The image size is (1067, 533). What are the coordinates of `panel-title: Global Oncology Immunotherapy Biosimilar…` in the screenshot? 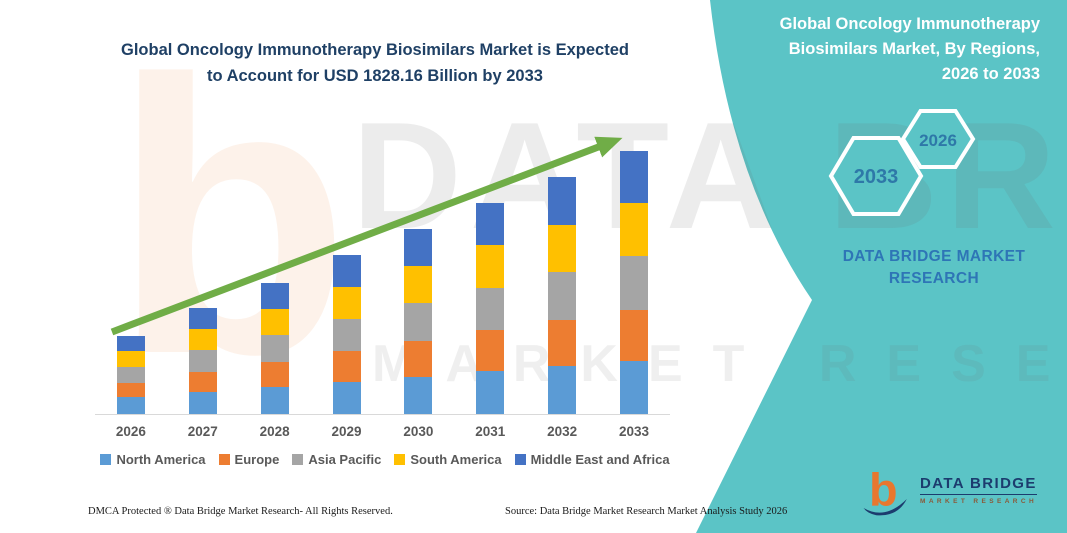 It's located at (890, 49).